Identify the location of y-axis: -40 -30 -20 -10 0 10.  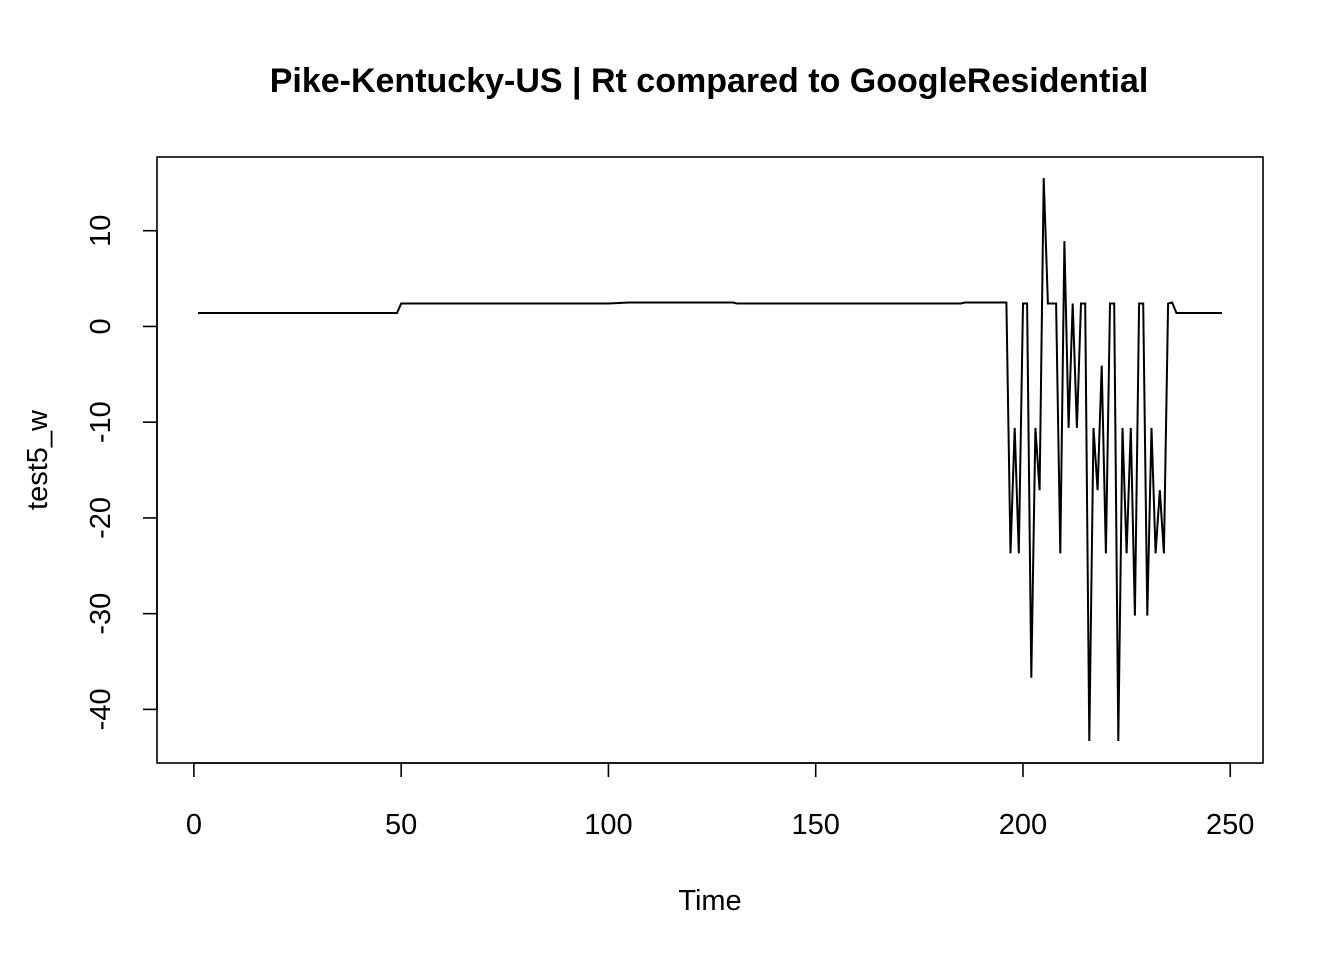
(121, 472).